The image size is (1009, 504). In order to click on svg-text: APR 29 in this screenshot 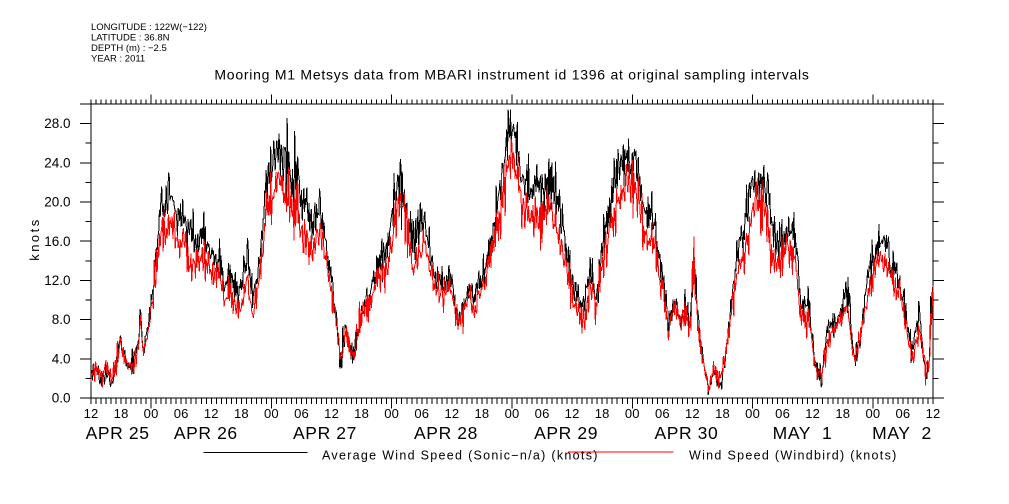, I will do `click(566, 433)`.